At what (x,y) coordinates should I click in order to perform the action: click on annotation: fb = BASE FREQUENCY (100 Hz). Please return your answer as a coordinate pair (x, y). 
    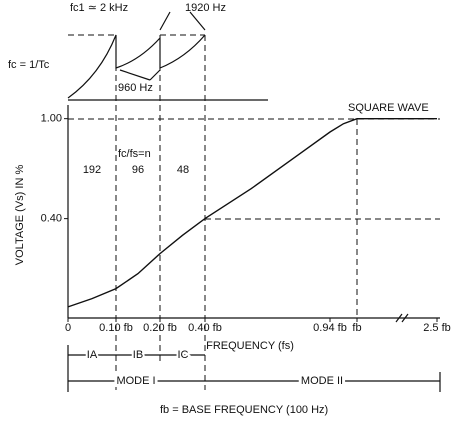
    Looking at the image, I should click on (244, 410).